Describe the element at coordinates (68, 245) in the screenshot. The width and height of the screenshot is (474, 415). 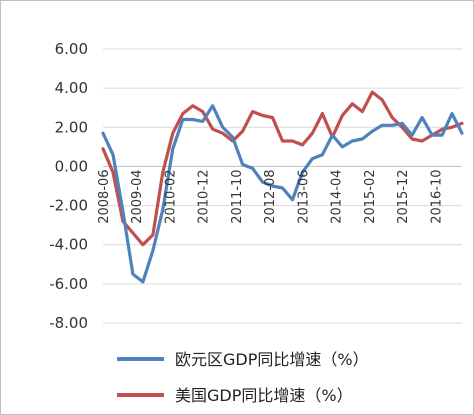
I see `y-tick-label: -4.00` at that location.